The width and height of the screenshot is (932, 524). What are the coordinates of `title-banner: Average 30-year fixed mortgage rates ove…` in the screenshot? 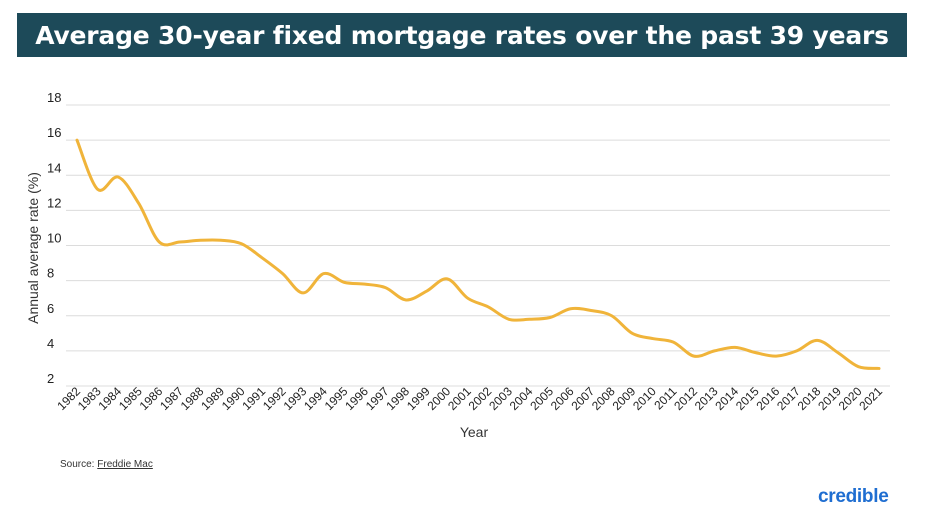 It's located at (462, 35).